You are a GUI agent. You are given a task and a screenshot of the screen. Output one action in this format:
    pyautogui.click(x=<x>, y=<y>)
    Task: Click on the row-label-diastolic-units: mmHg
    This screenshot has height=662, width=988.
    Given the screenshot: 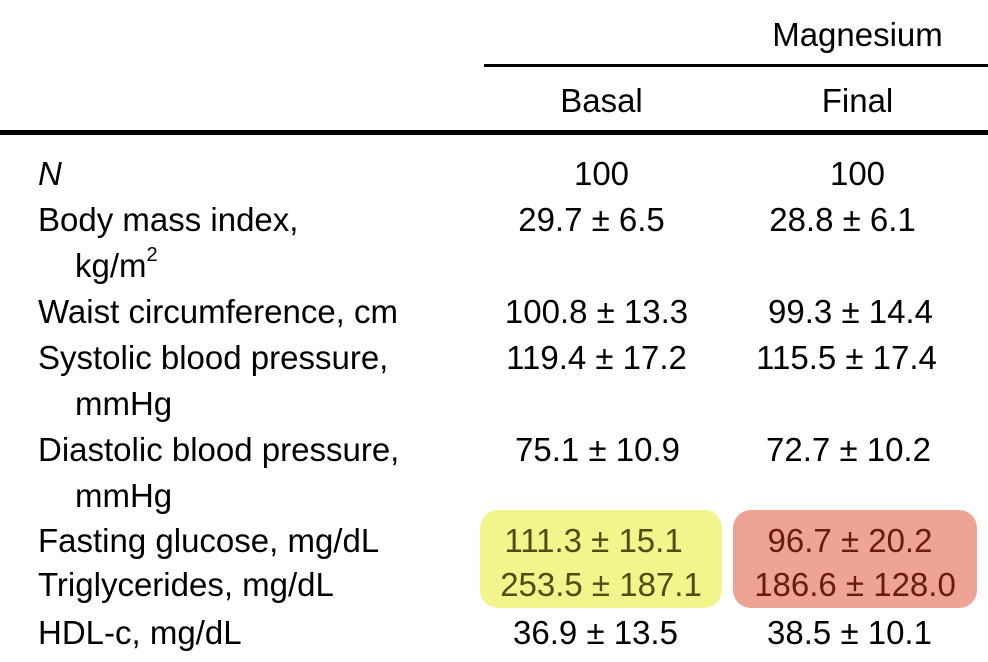 What is the action you would take?
    pyautogui.click(x=124, y=495)
    